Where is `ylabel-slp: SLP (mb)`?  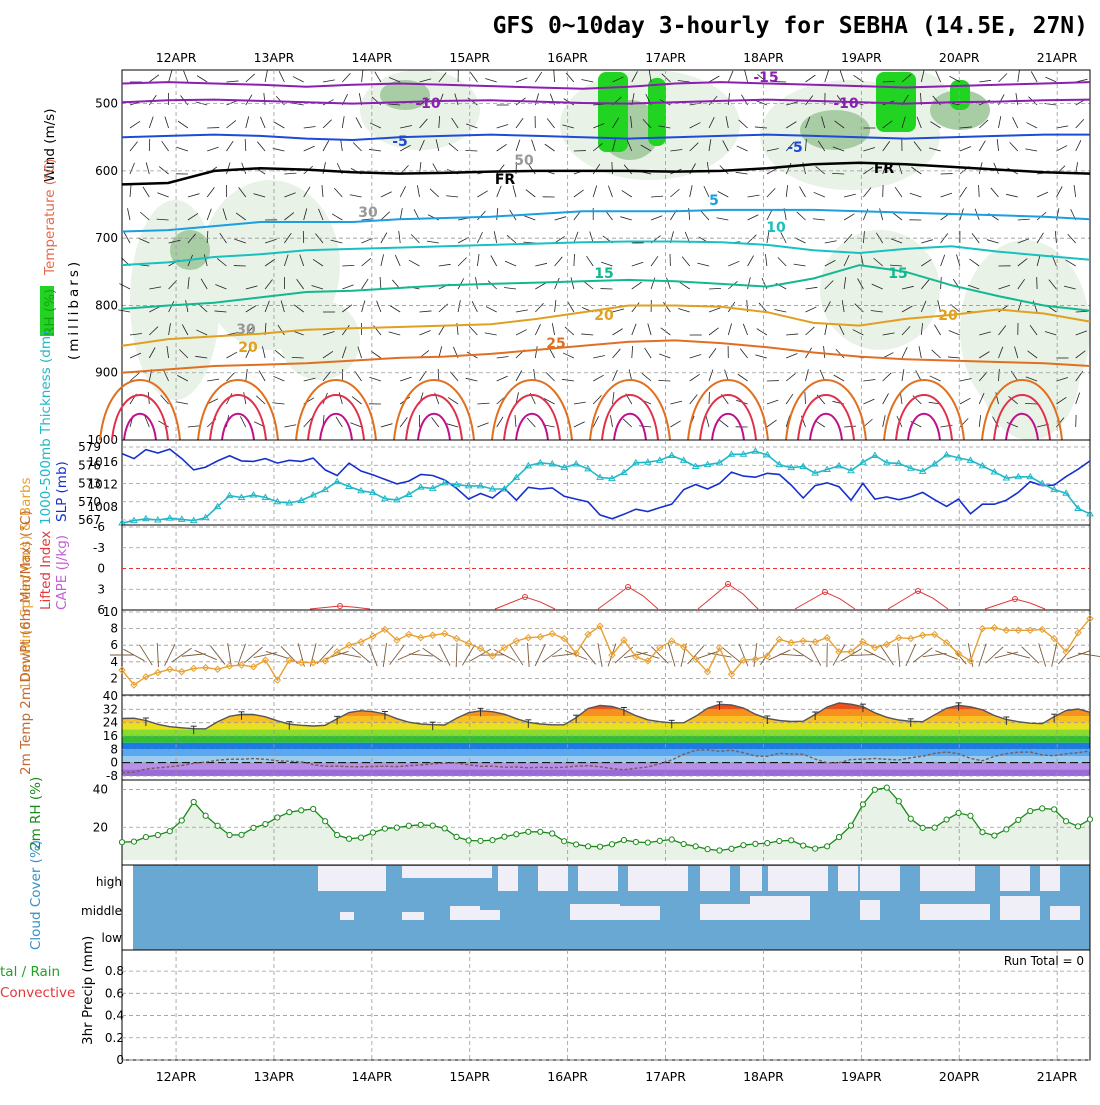
ylabel-slp: SLP (mb) is located at coordinates (62, 491).